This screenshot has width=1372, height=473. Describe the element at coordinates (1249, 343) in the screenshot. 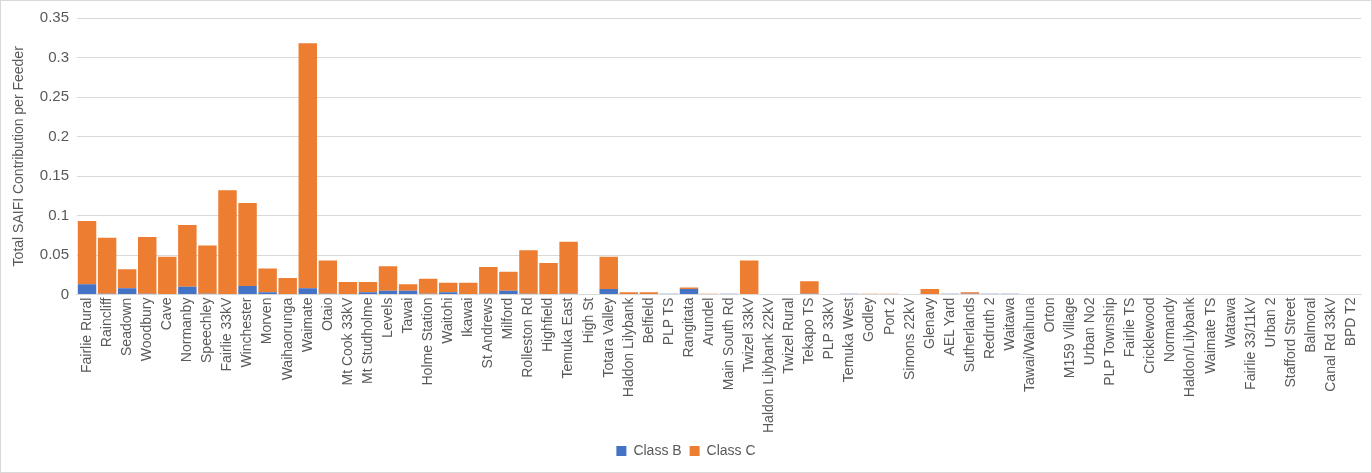

I see `x-tick-label: Fairlie 33/11kV` at that location.